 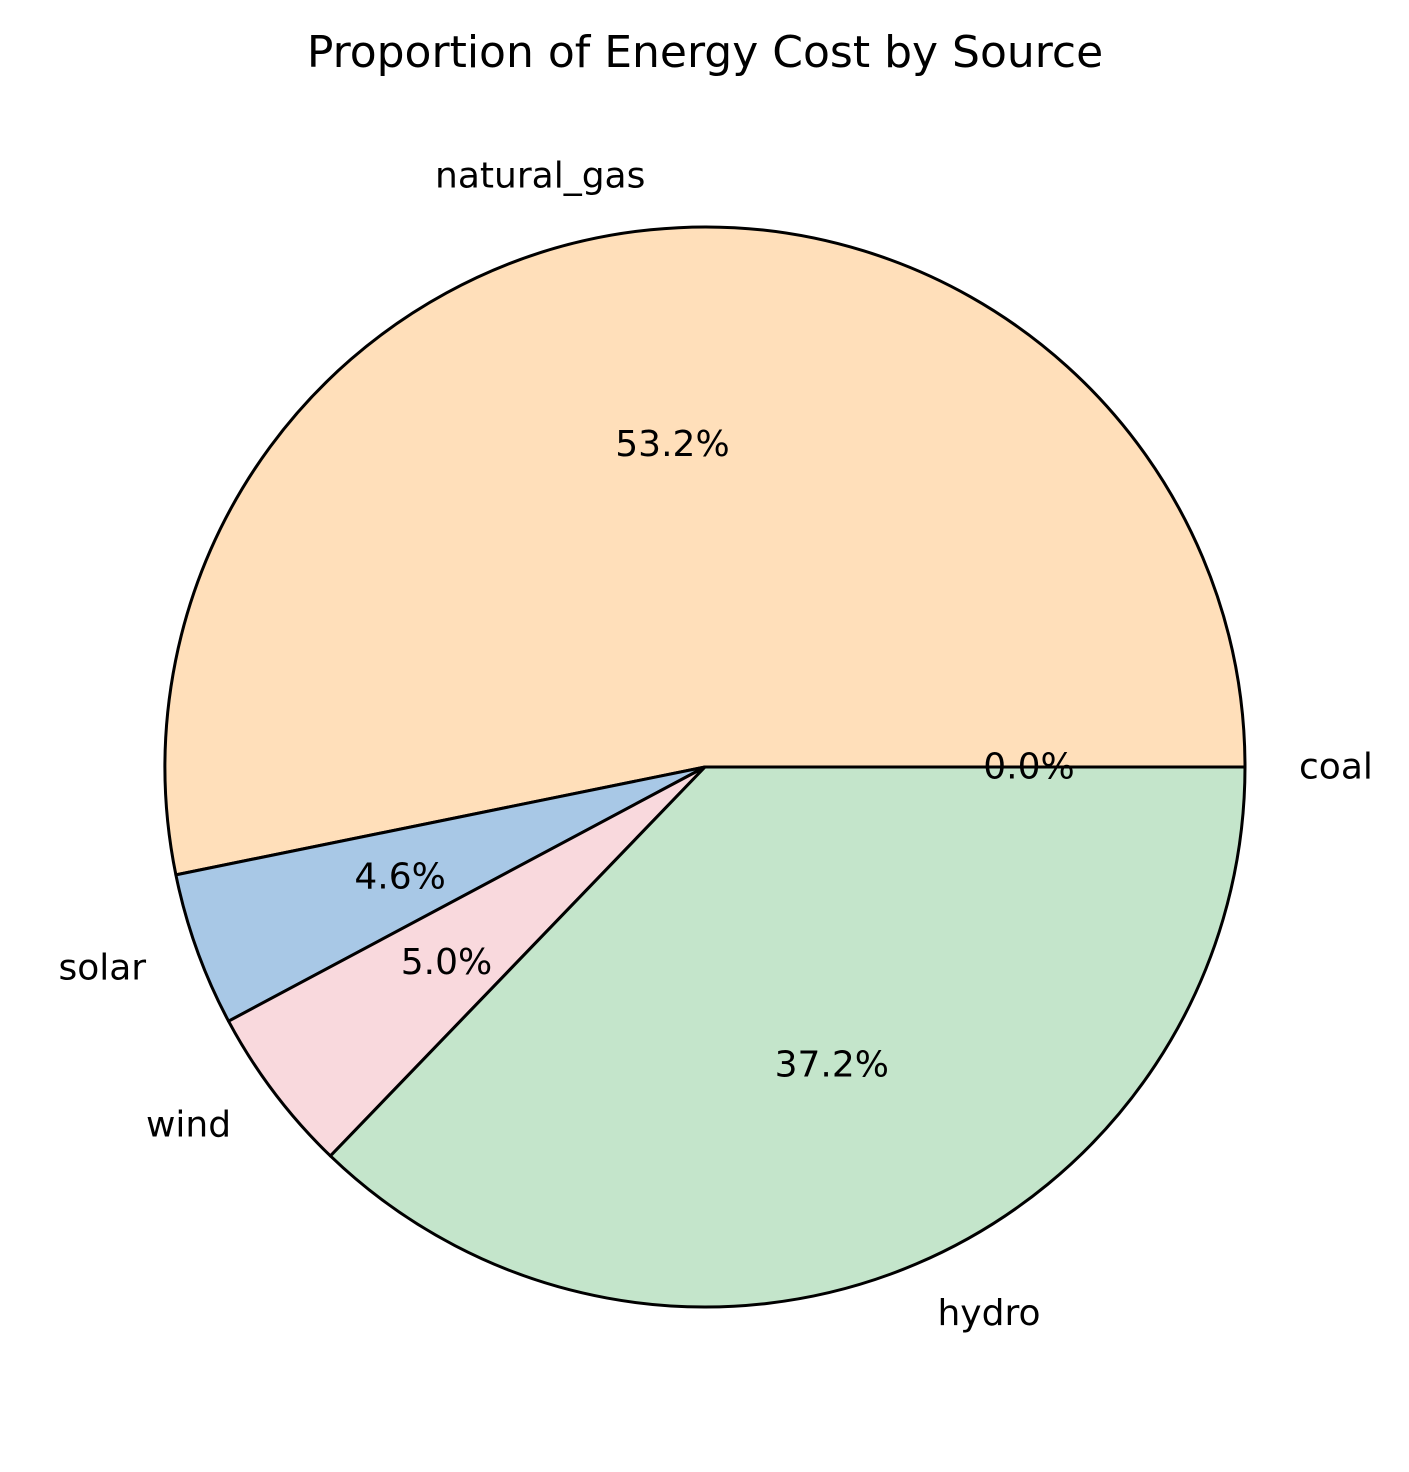 I want to click on slice-label-coal: coal, so click(x=1336, y=767).